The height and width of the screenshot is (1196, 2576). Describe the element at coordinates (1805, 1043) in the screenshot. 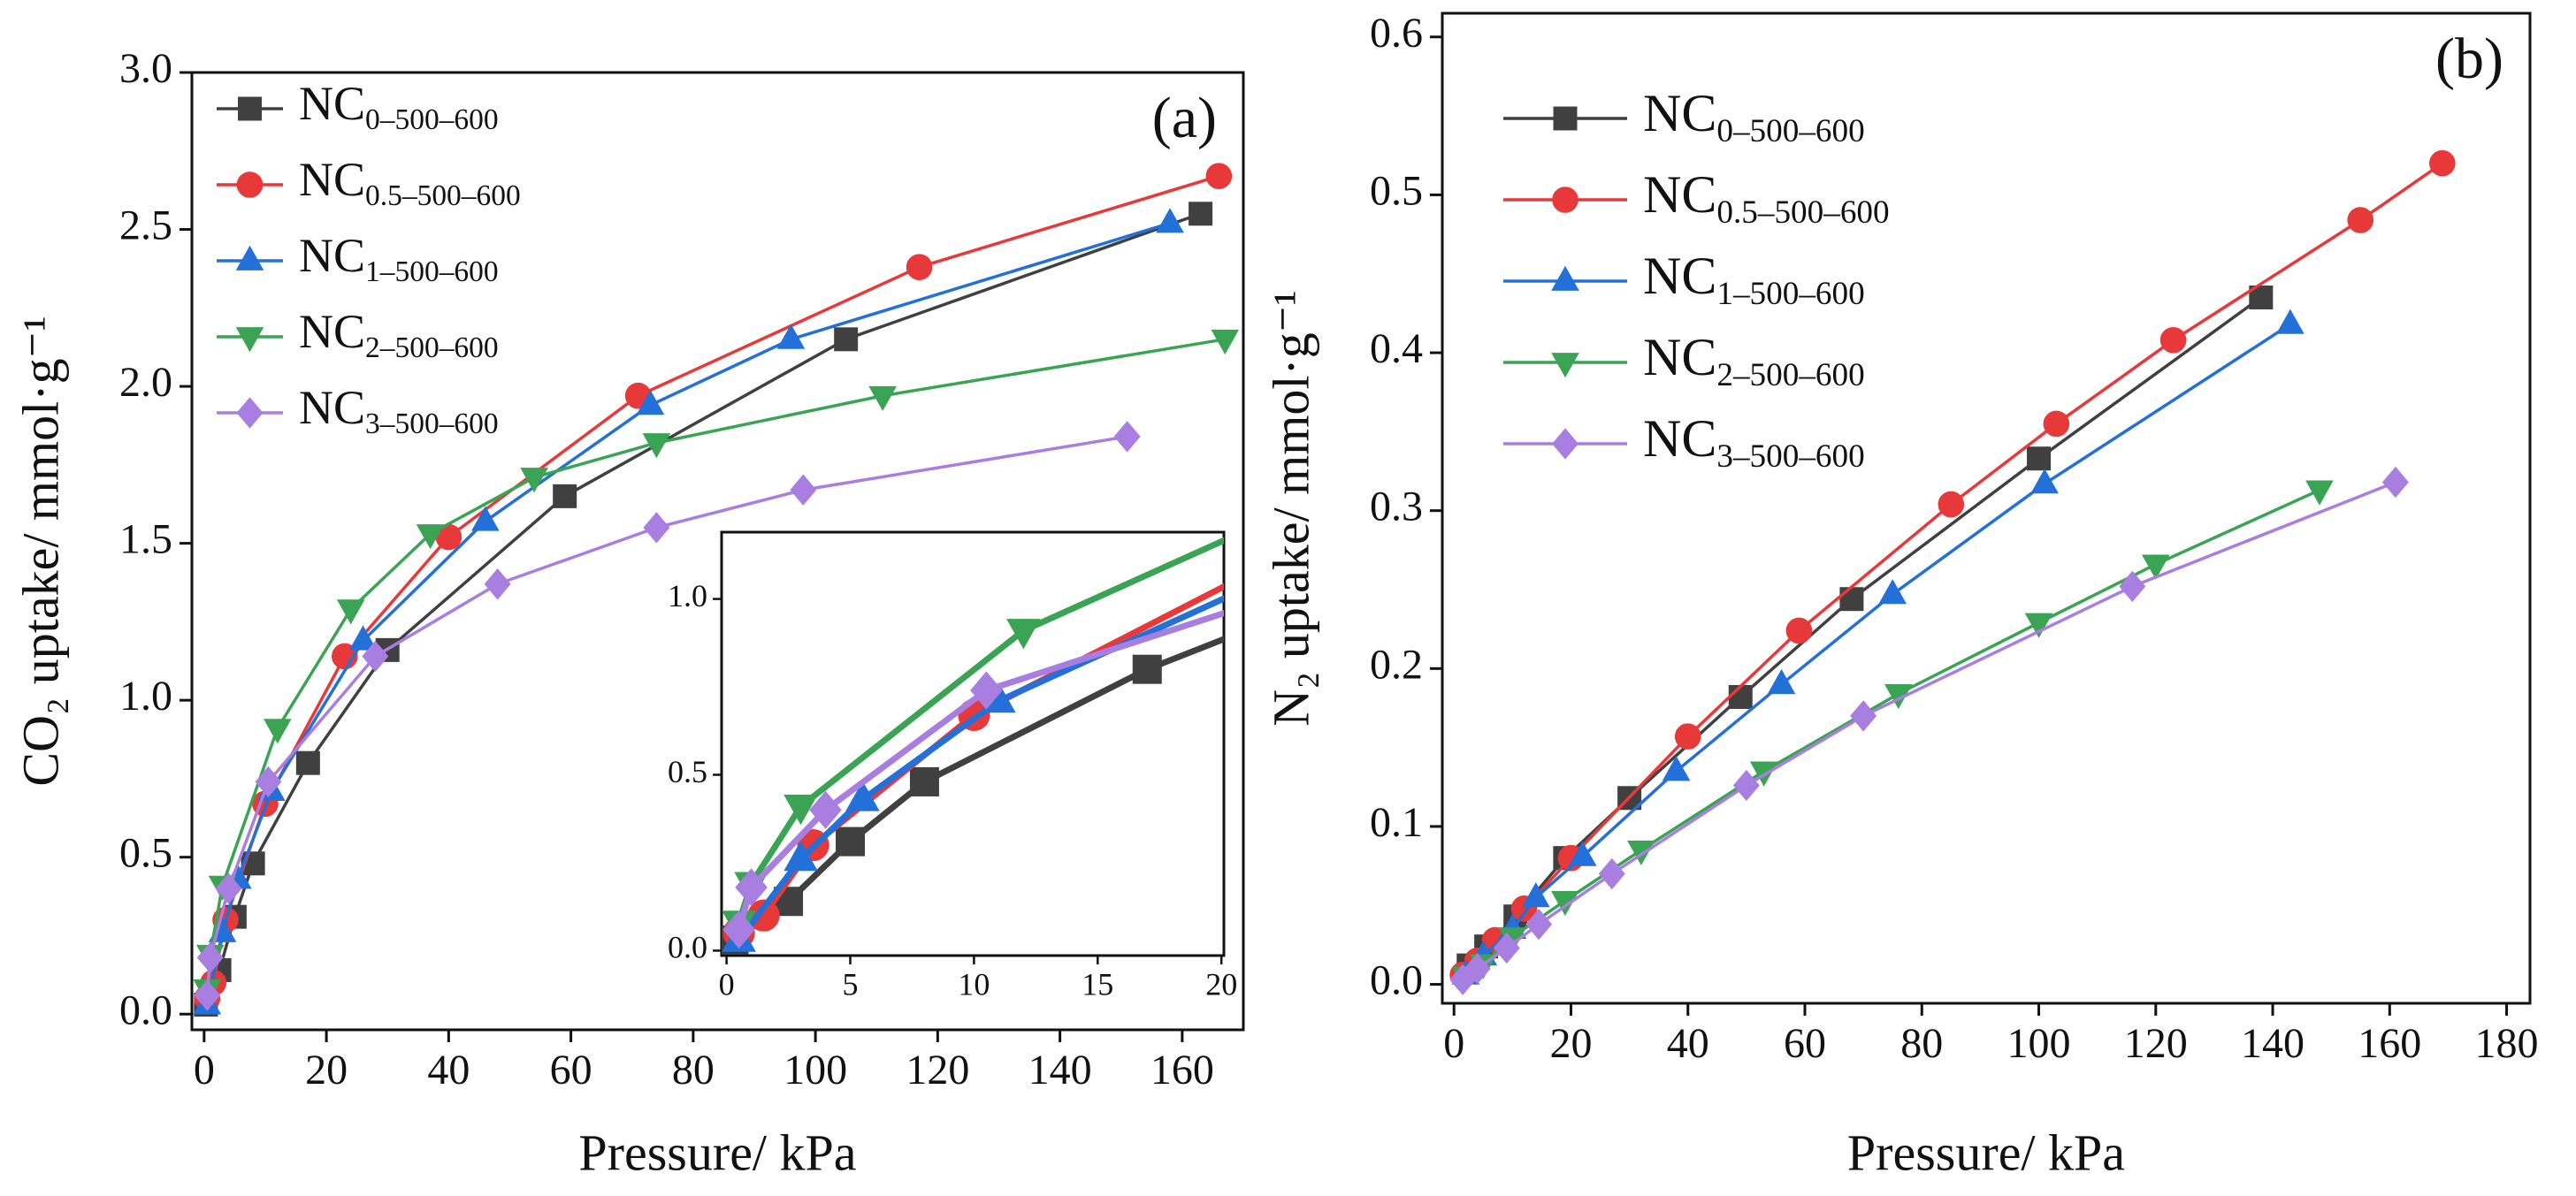

I see `x-tick-label: 60` at that location.